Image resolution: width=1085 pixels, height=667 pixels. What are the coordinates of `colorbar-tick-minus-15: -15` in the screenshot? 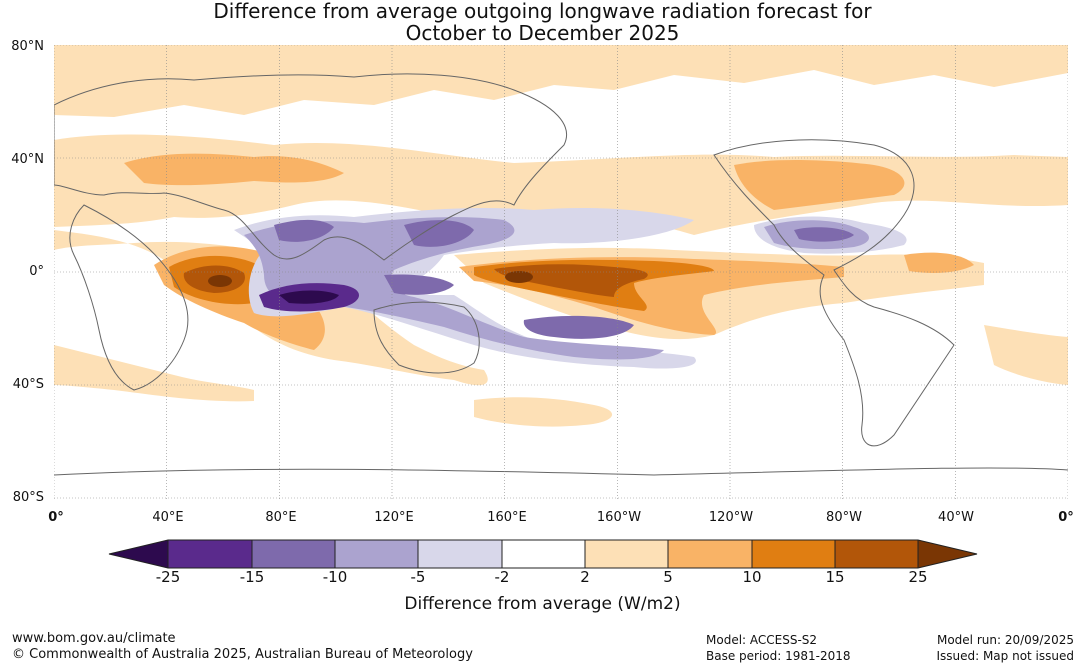 It's located at (252, 577).